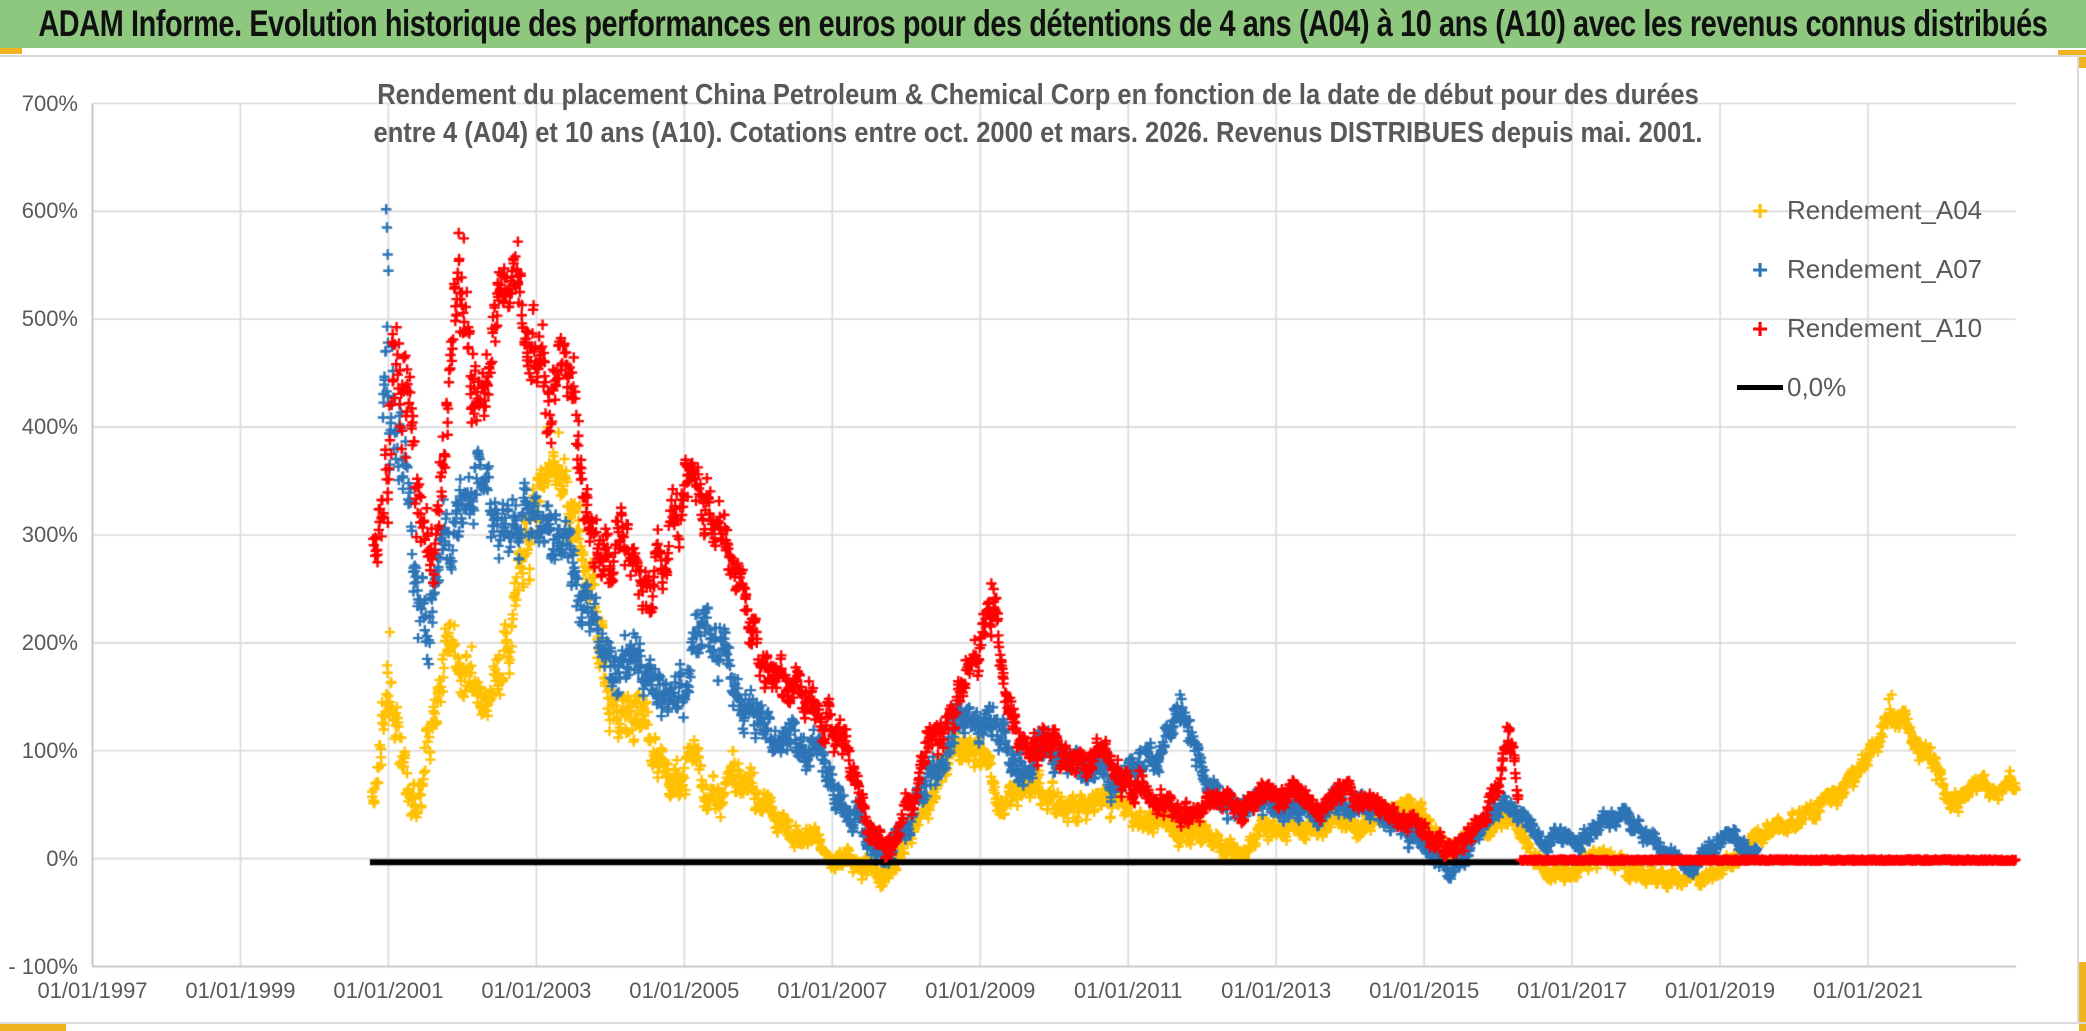 The image size is (2086, 1031). Describe the element at coordinates (980, 990) in the screenshot. I see `x-axis-tick-label: 01/01/2009` at that location.